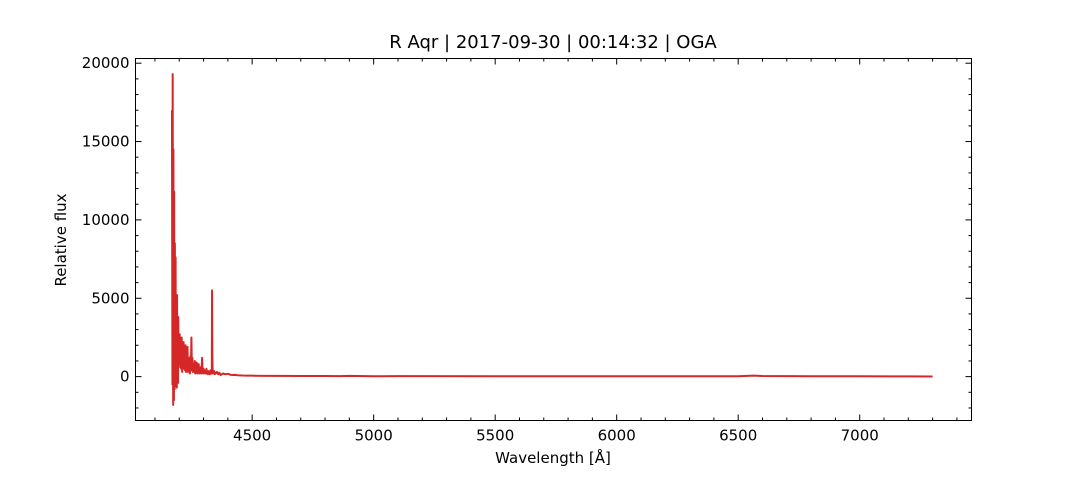  I want to click on x-tick-label: 5500, so click(495, 436).